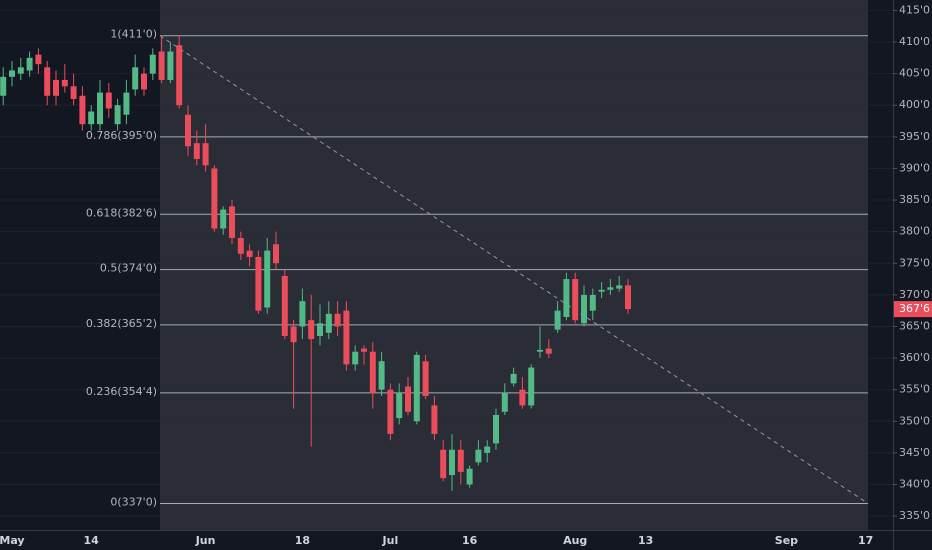 This screenshot has height=550, width=932. What do you see at coordinates (133, 501) in the screenshot?
I see `fib-label: 0(337'0)` at bounding box center [133, 501].